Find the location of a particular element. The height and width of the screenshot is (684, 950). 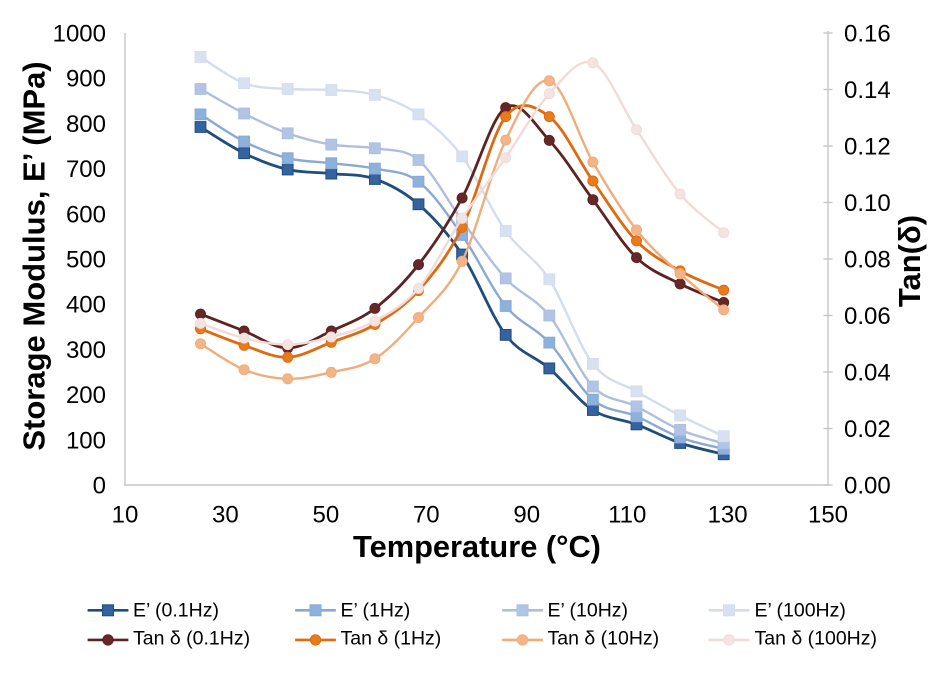

svg-text: E’ (1Hz) is located at coordinates (376, 610).